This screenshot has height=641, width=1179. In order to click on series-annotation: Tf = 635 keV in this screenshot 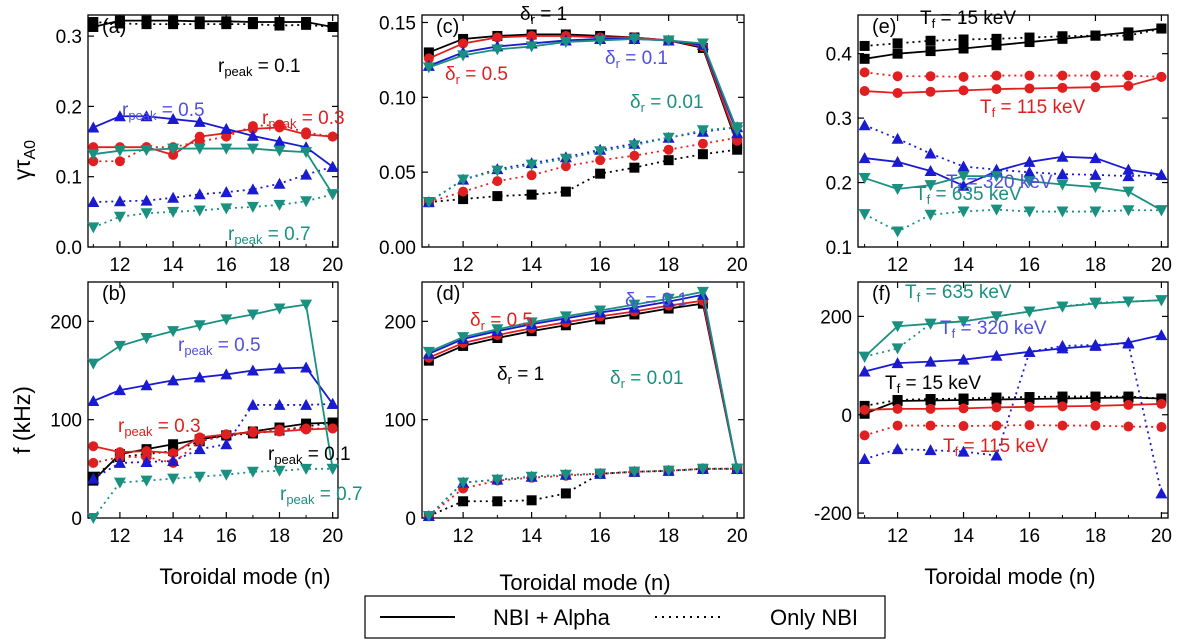, I will do `click(968, 195)`.